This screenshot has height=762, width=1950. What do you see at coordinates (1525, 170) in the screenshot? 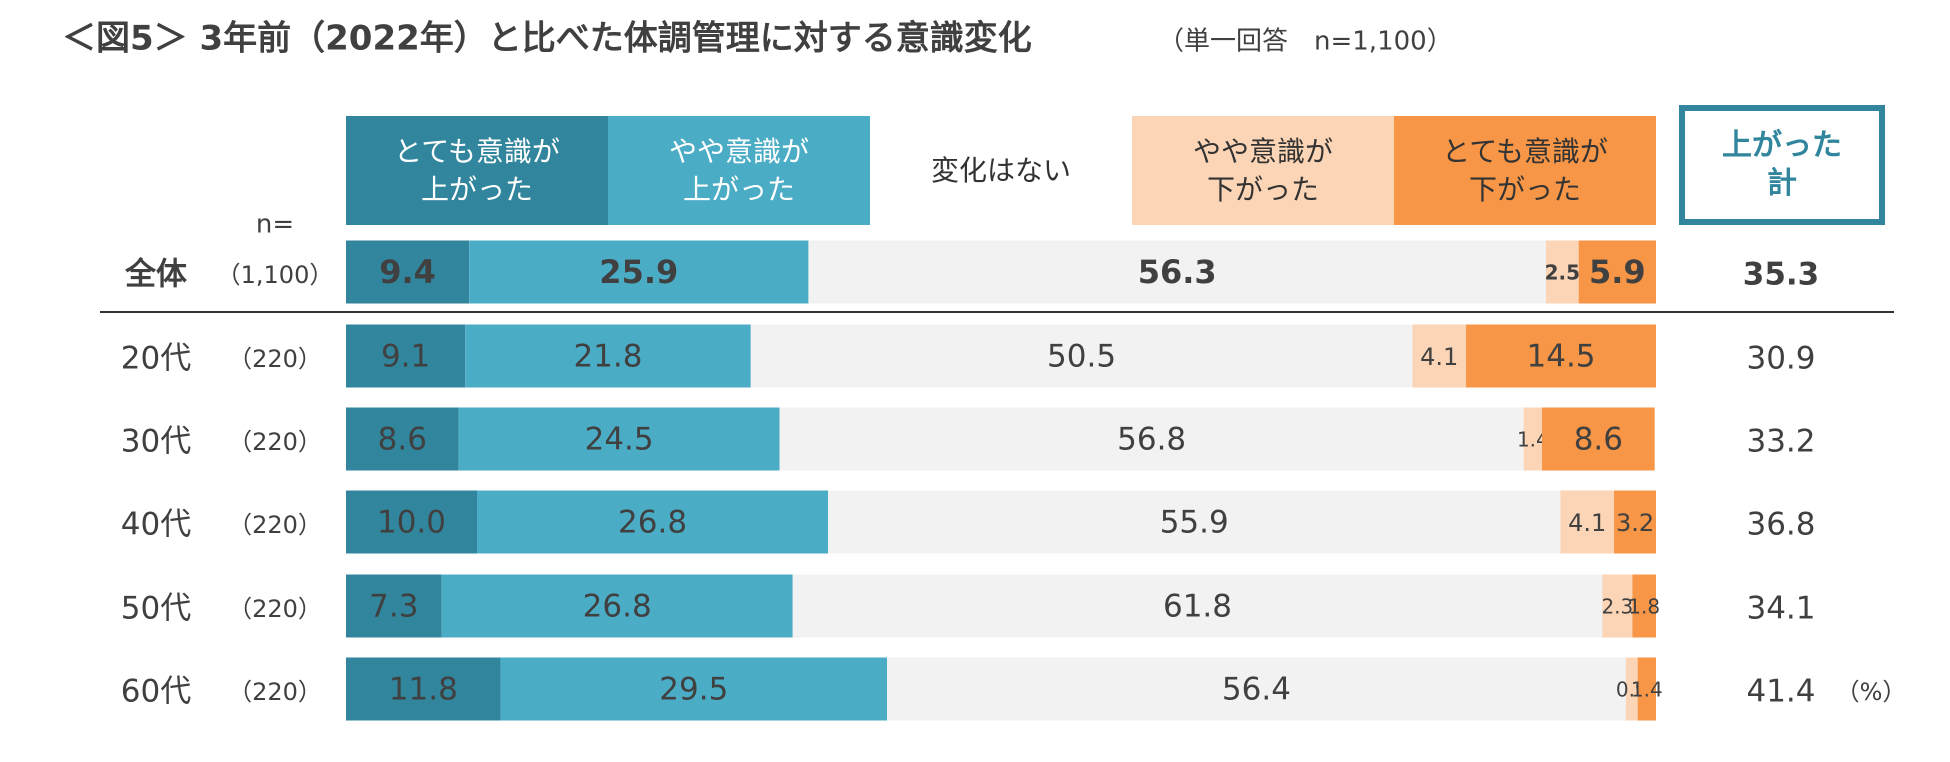
I see `legend-item: とても意識が 下がった` at bounding box center [1525, 170].